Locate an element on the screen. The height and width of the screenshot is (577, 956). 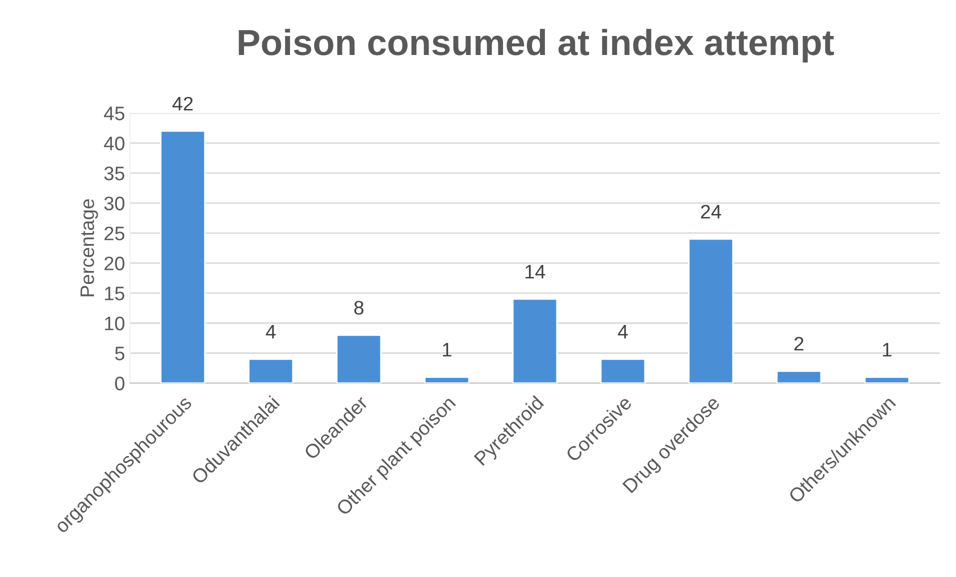
data-label: 8 is located at coordinates (359, 307).